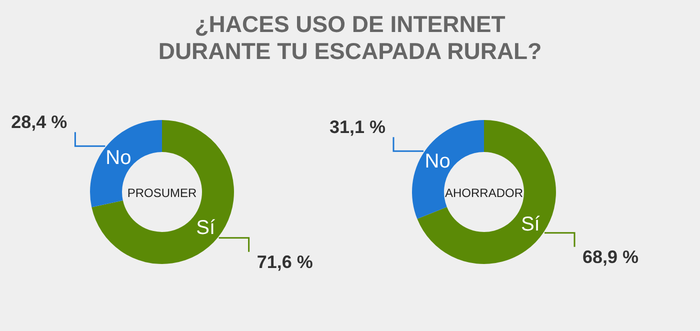  Describe the element at coordinates (39, 122) in the screenshot. I see `data-label: 28,4 %` at that location.